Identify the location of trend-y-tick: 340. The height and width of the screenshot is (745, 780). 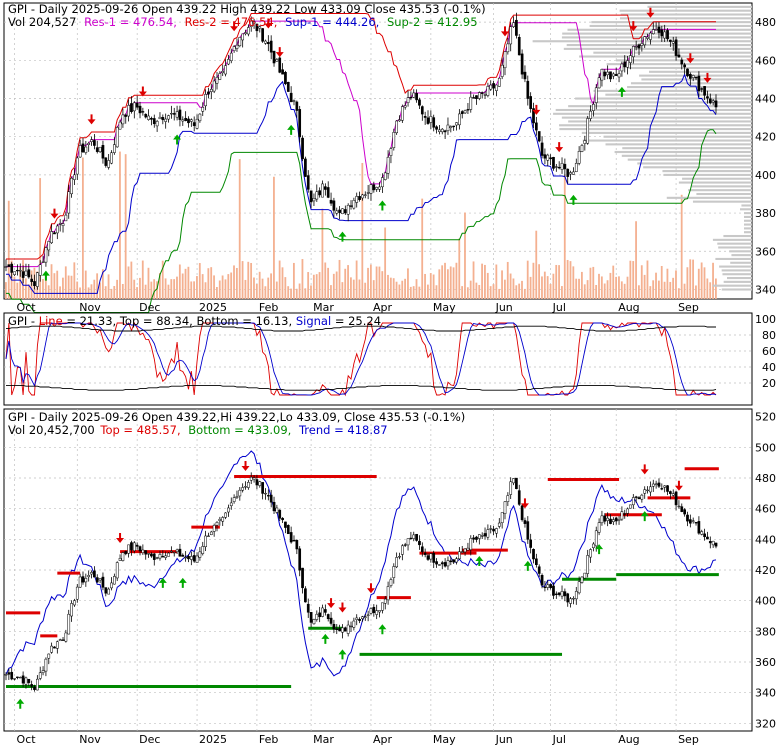
(765, 693).